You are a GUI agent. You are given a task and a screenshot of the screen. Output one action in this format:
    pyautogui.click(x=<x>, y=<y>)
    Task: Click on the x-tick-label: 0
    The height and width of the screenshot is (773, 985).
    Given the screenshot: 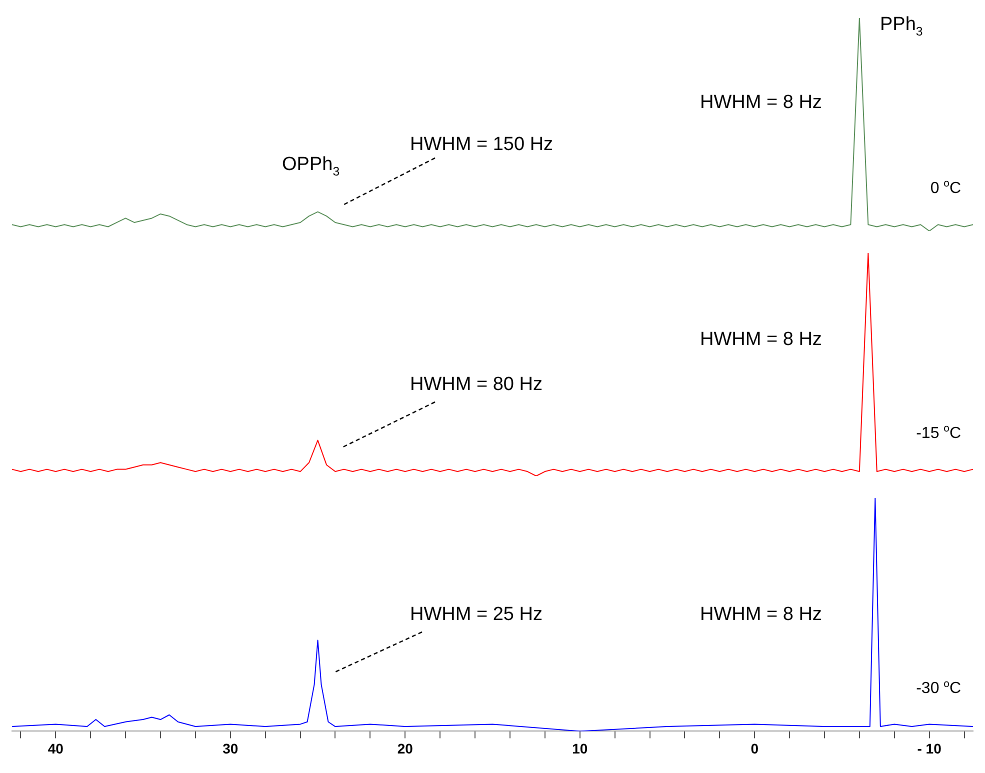 What is the action you would take?
    pyautogui.click(x=754, y=748)
    